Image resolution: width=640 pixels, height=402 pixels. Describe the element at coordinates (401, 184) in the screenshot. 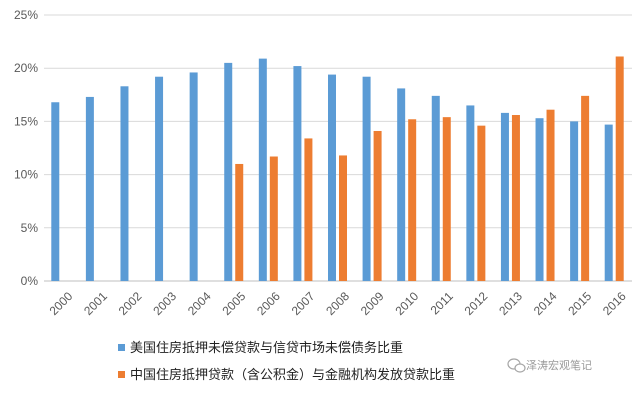

I see `bar-us-2010` at that location.